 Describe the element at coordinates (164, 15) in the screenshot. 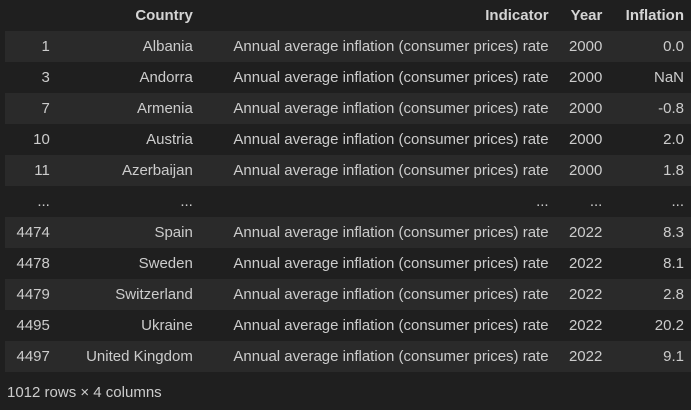

I see `header-country: Country` at that location.